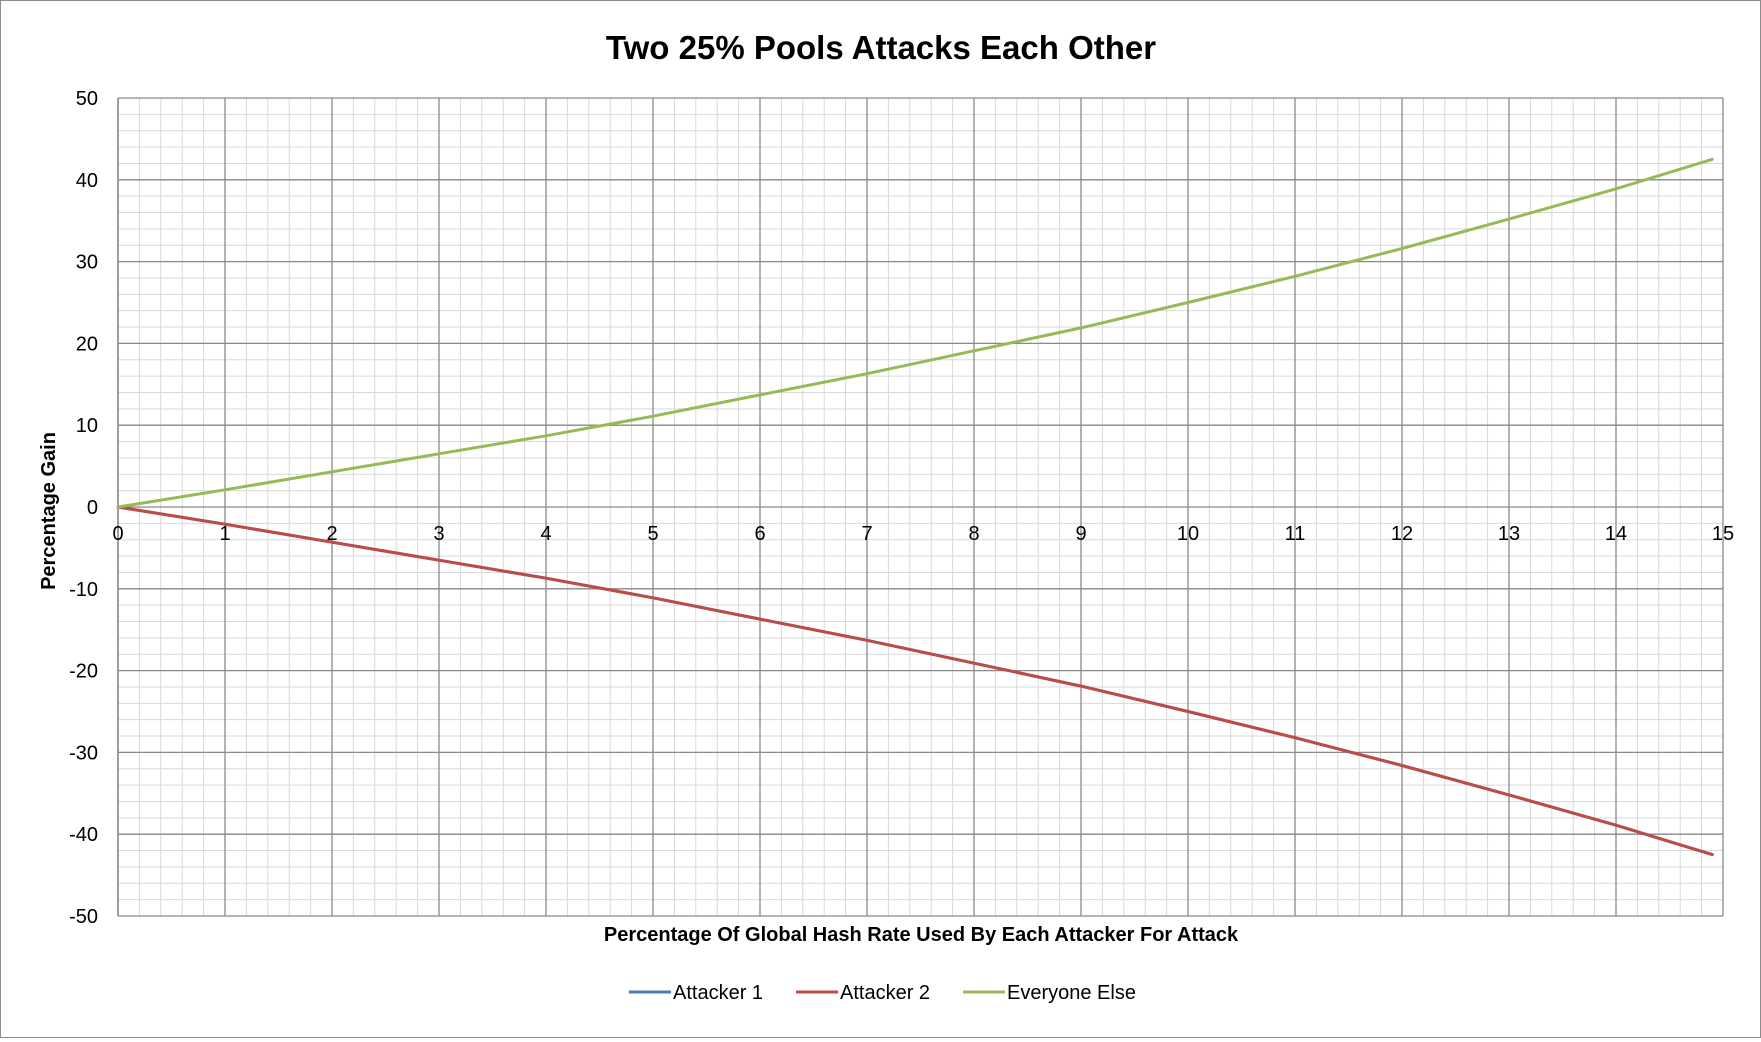 The height and width of the screenshot is (1042, 1761). Describe the element at coordinates (718, 993) in the screenshot. I see `legend-label-1: Attacker 1` at that location.